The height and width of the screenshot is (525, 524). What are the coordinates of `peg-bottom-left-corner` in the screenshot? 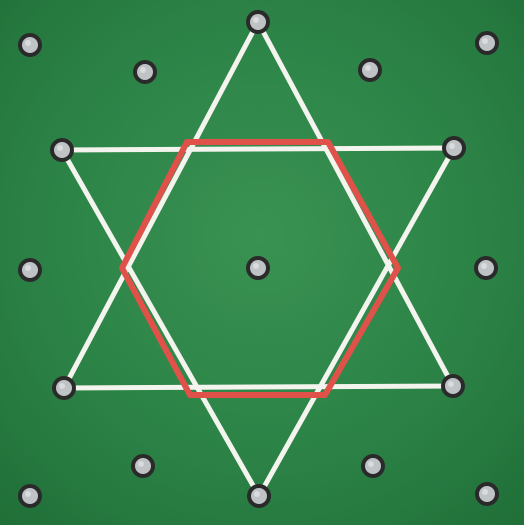 It's located at (30, 496).